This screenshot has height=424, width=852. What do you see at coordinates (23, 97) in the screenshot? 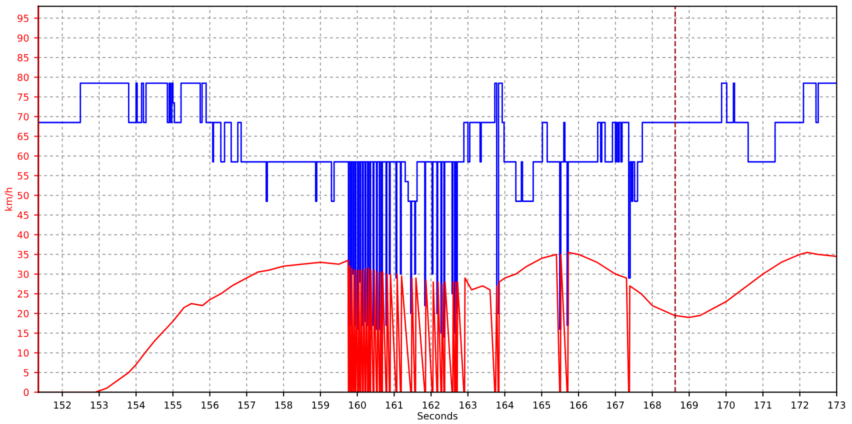
I see `y-tick-label: 75` at bounding box center [23, 97].